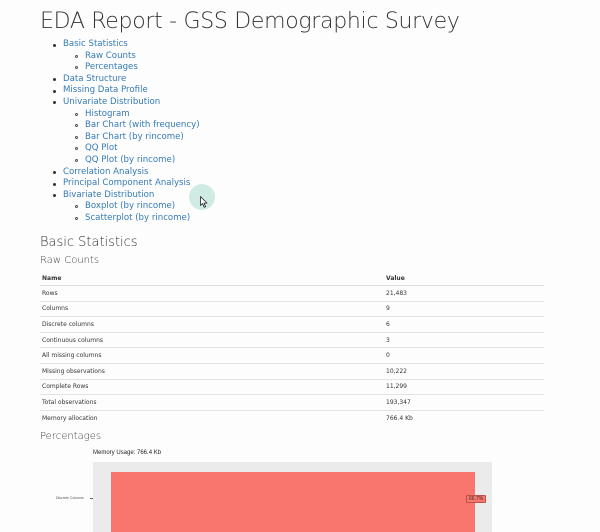 The width and height of the screenshot is (600, 532). I want to click on chart-plot-panel, so click(292, 497).